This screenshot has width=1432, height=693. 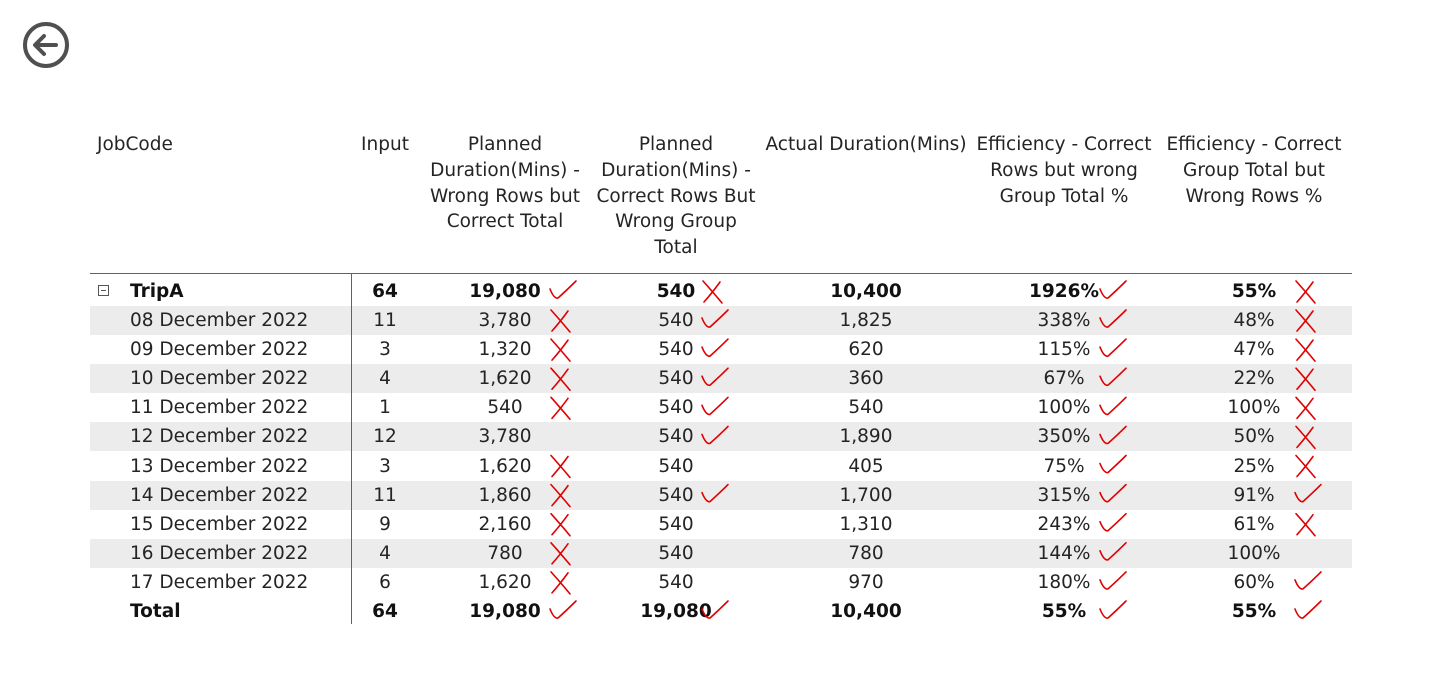 I want to click on cell-planned-wrong-rows: 1,860, so click(x=505, y=495).